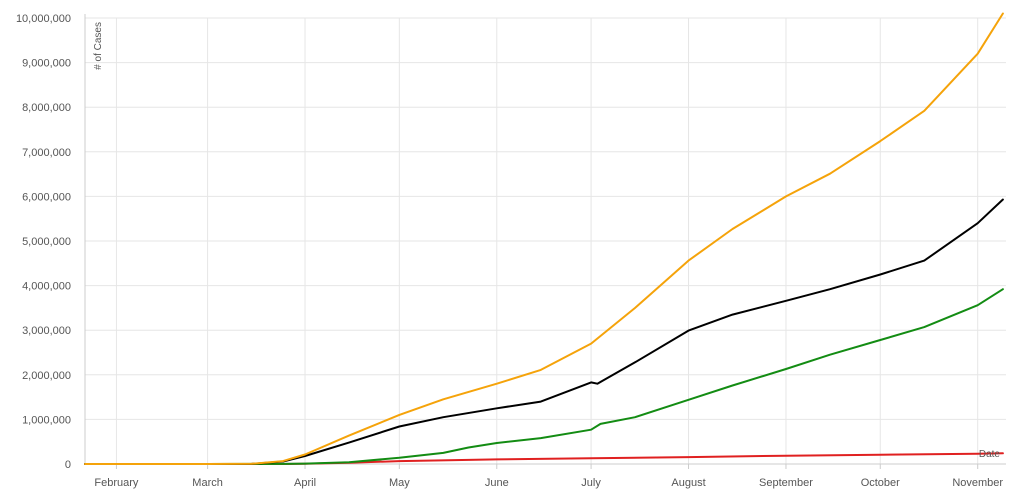 Image resolution: width=1022 pixels, height=497 pixels. I want to click on x-tick-label: September, so click(786, 483).